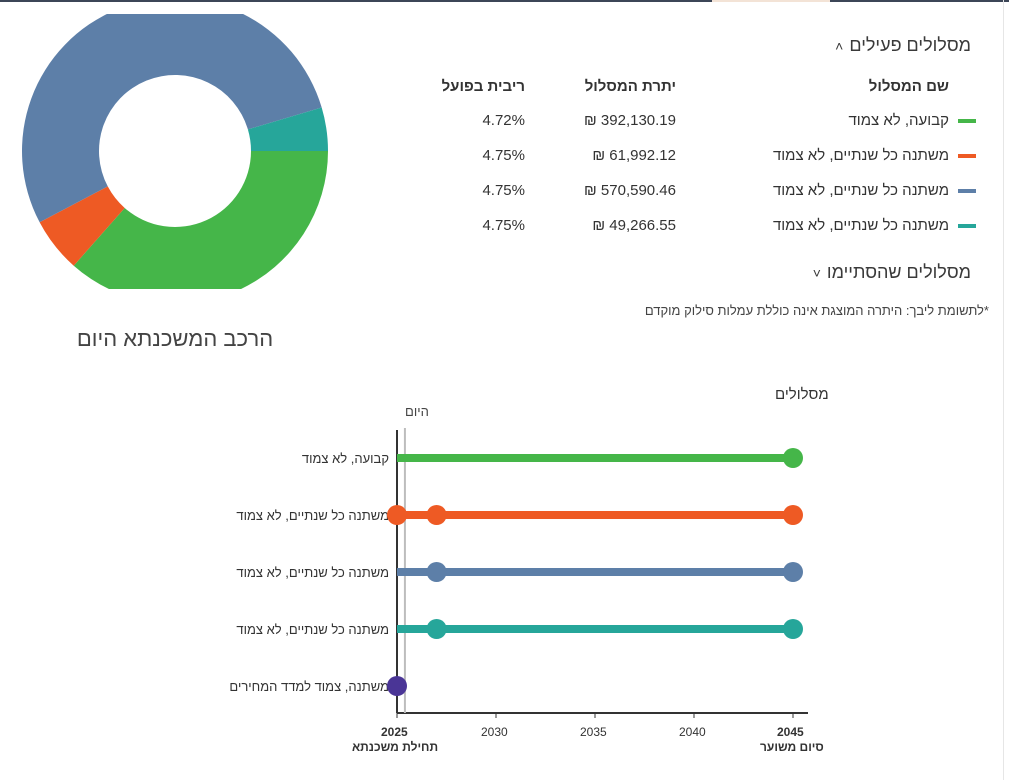 Image resolution: width=1009 pixels, height=780 pixels. Describe the element at coordinates (1003, 390) in the screenshot. I see `panel-border` at that location.